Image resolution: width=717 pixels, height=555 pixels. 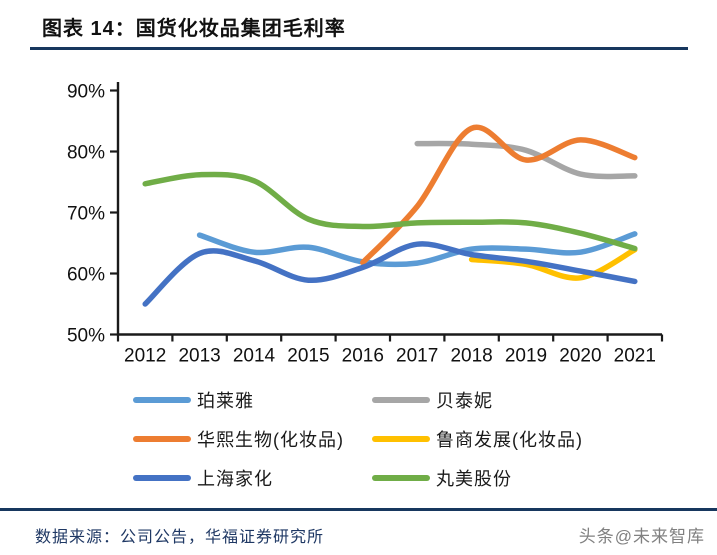 What do you see at coordinates (641, 536) in the screenshot?
I see `watermark-text: 头条@未来智库` at bounding box center [641, 536].